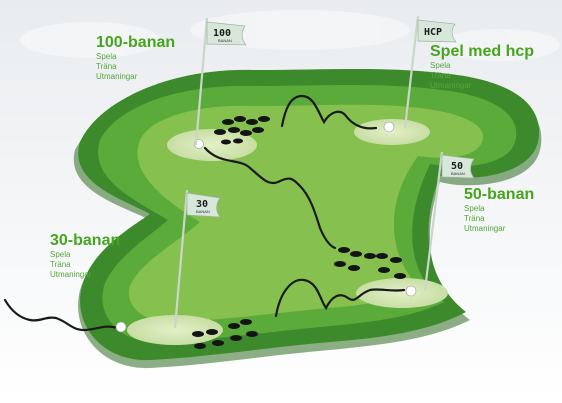  I want to click on menu-50-banan: 50-banan Spela Träna Utmaningar, so click(499, 210).